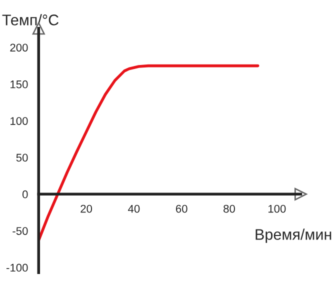  Describe the element at coordinates (294, 235) in the screenshot. I see `x-axis-title: Время/мин` at that location.